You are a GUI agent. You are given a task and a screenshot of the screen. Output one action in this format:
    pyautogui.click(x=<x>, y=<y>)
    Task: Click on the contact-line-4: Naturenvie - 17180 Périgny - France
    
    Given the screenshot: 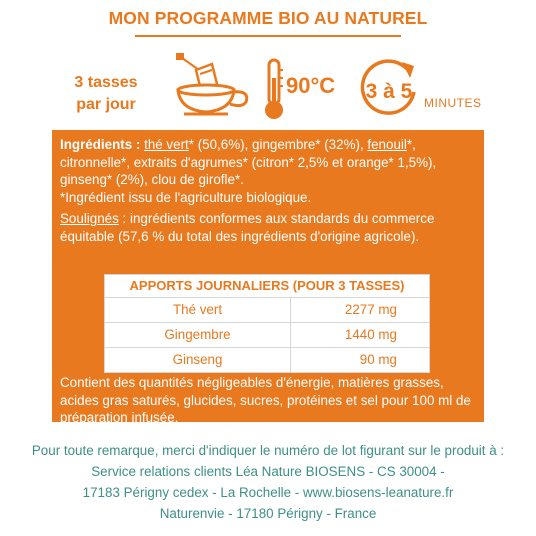 What is the action you would take?
    pyautogui.click(x=268, y=513)
    